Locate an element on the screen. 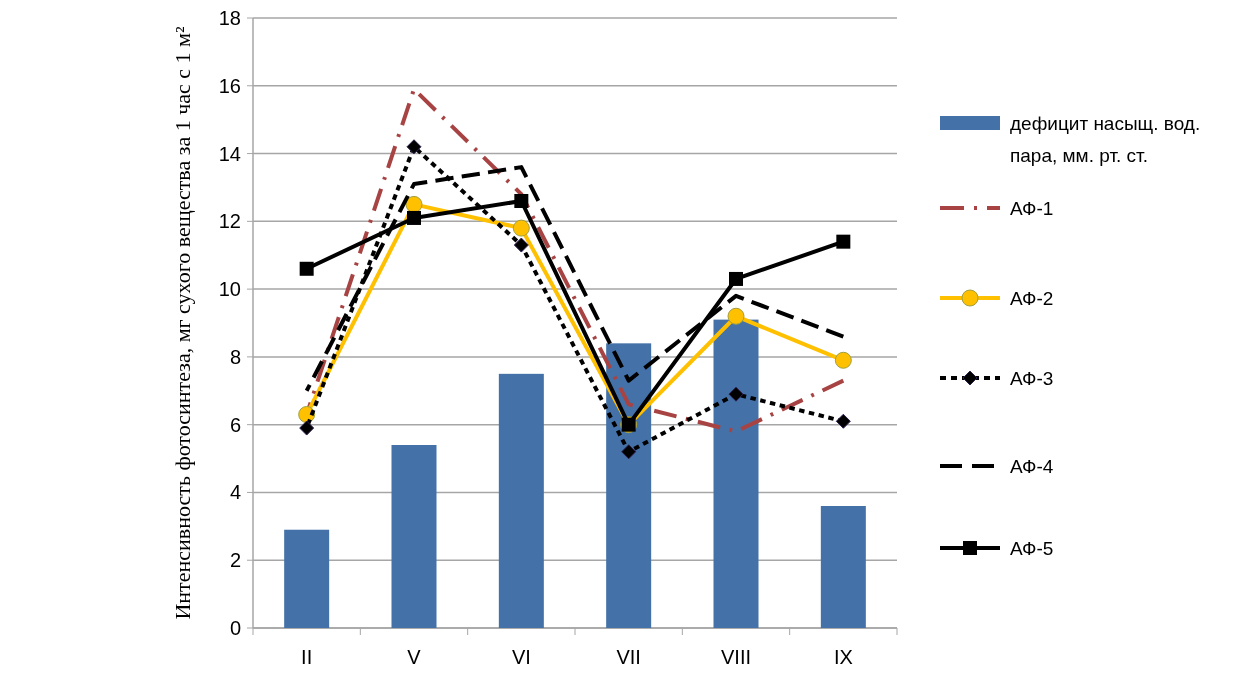 Image resolution: width=1237 pixels, height=684 pixels. x-tick-label: IX is located at coordinates (843, 657).